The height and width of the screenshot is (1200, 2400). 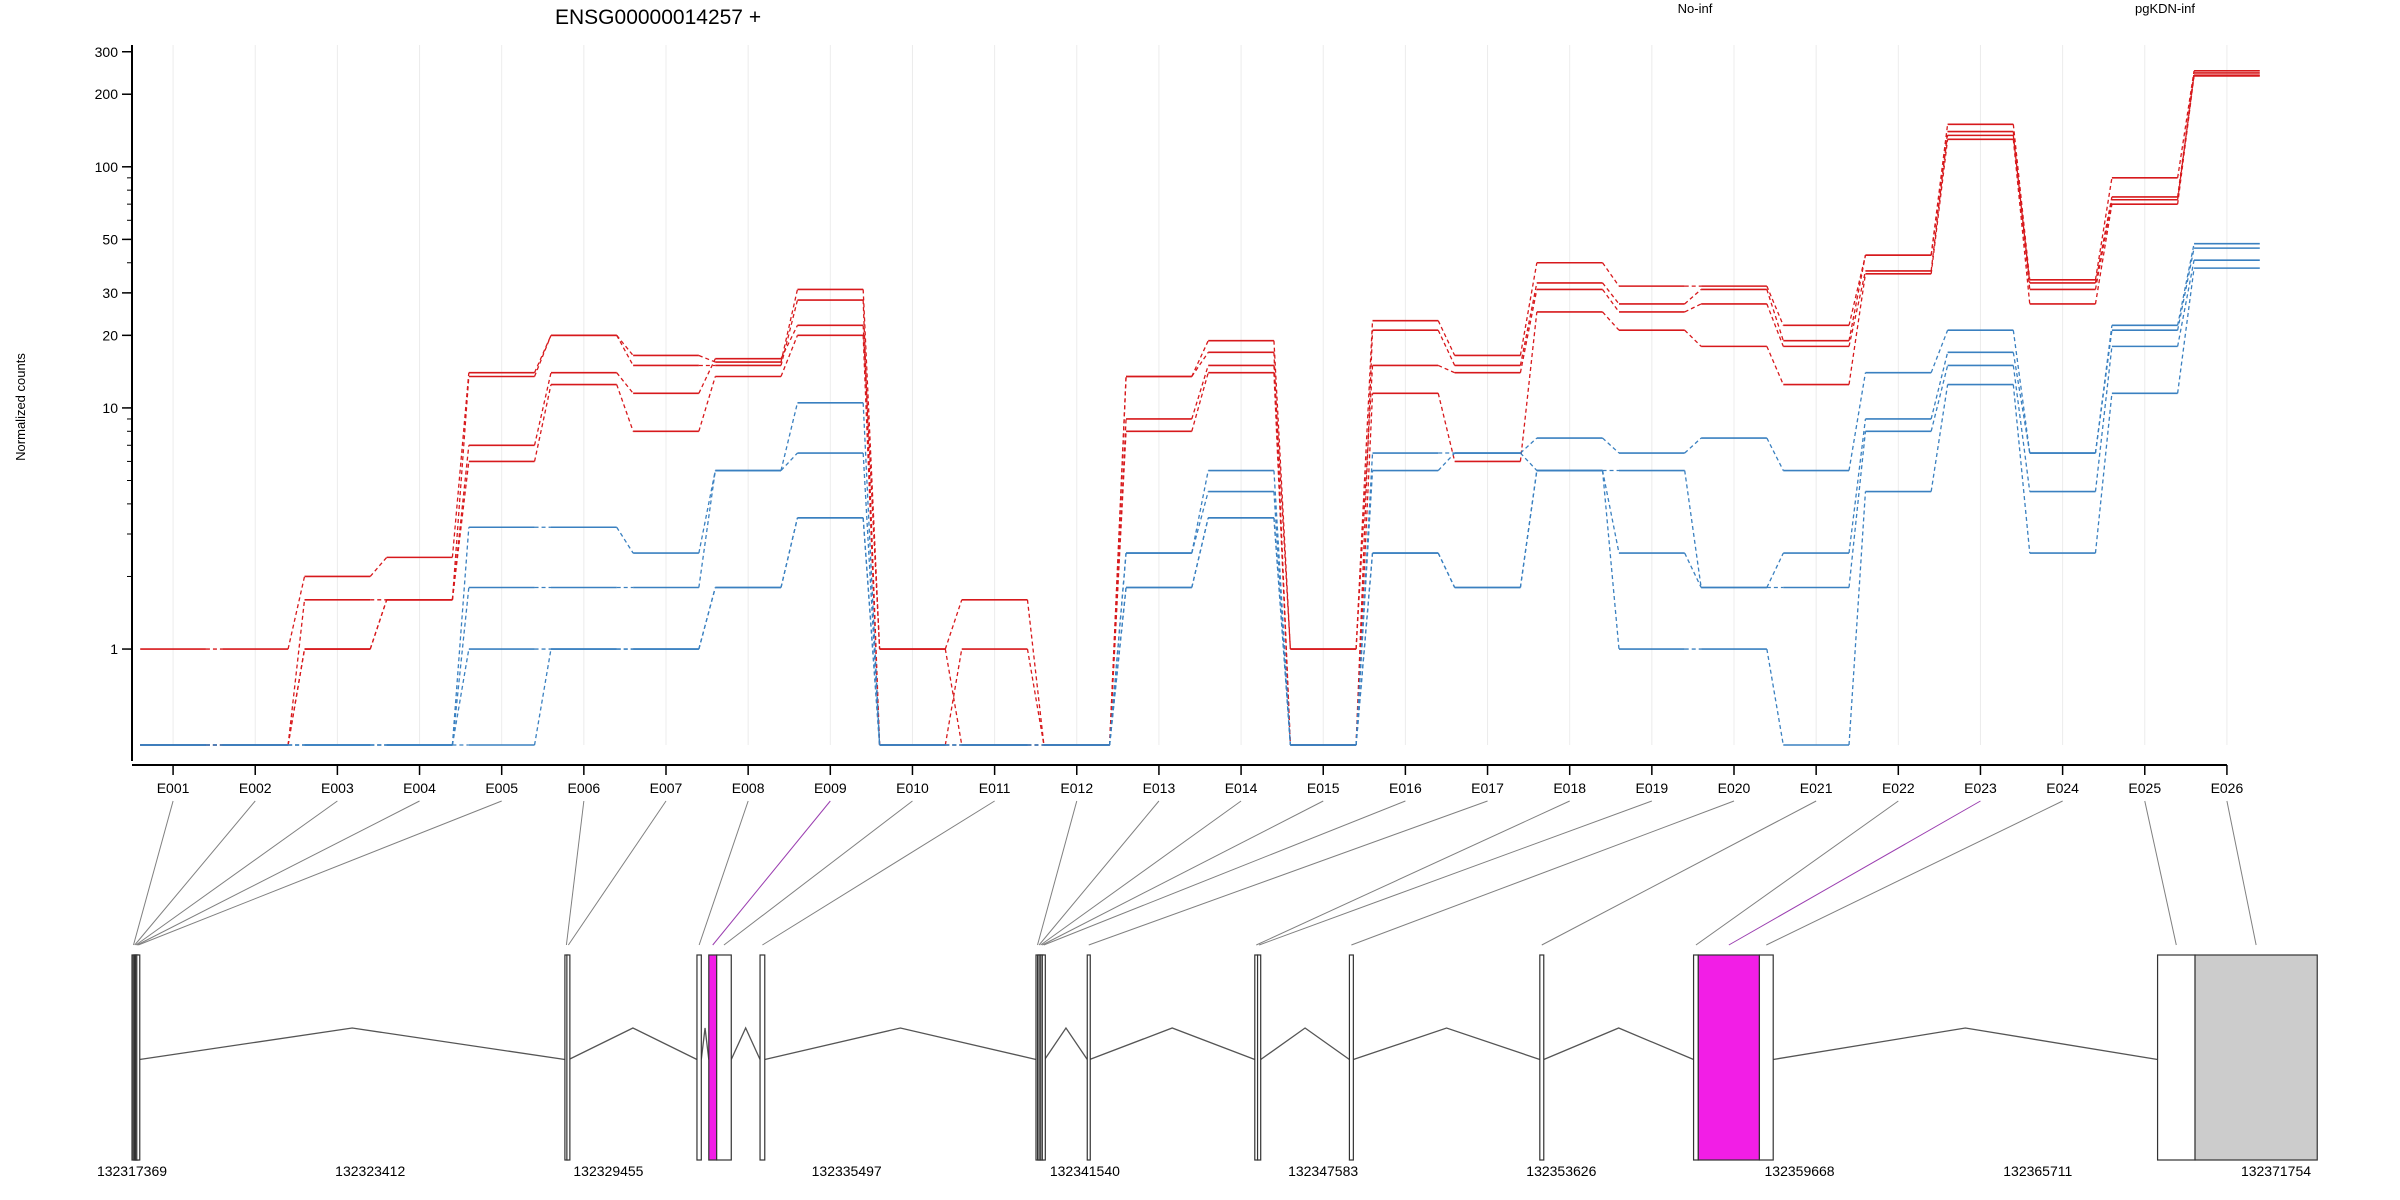 I want to click on genomic-tick-label: 132341540, so click(x=1085, y=1171).